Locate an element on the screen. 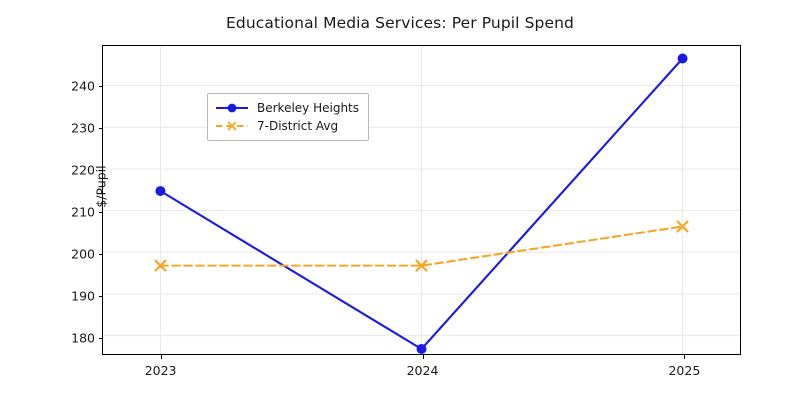 The height and width of the screenshot is (400, 800). legend-swatch-berkeley-heights is located at coordinates (232, 108).